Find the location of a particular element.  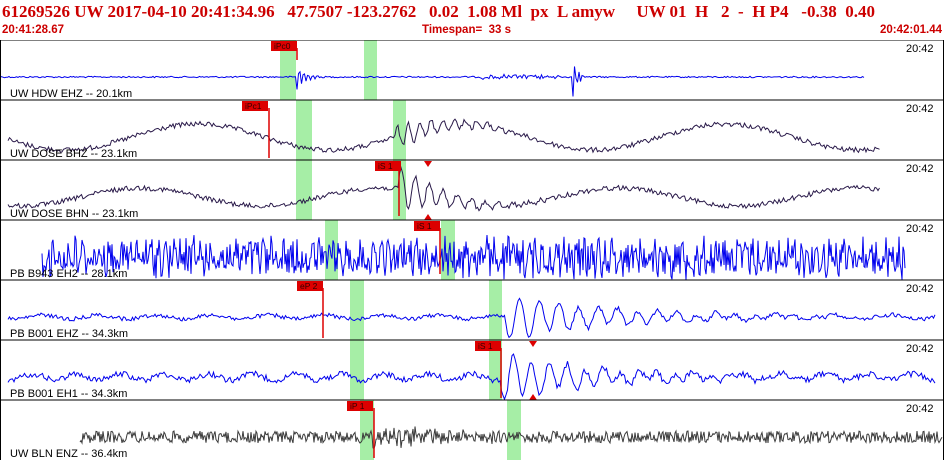

pick-label-text: iP 1 is located at coordinates (357, 406).